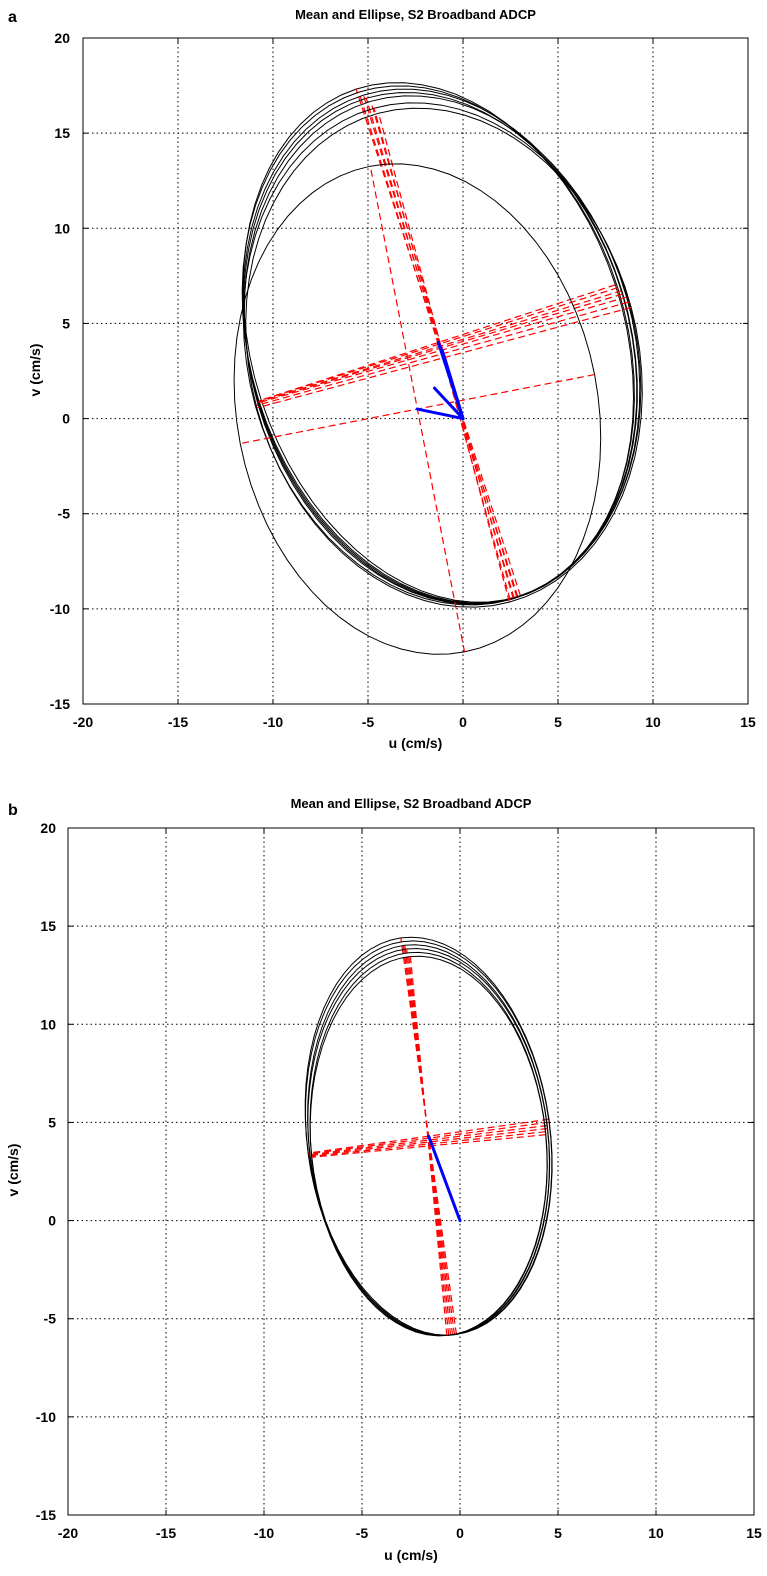 Image resolution: width=767 pixels, height=1576 pixels. What do you see at coordinates (13, 810) in the screenshot?
I see `panel-label: b` at bounding box center [13, 810].